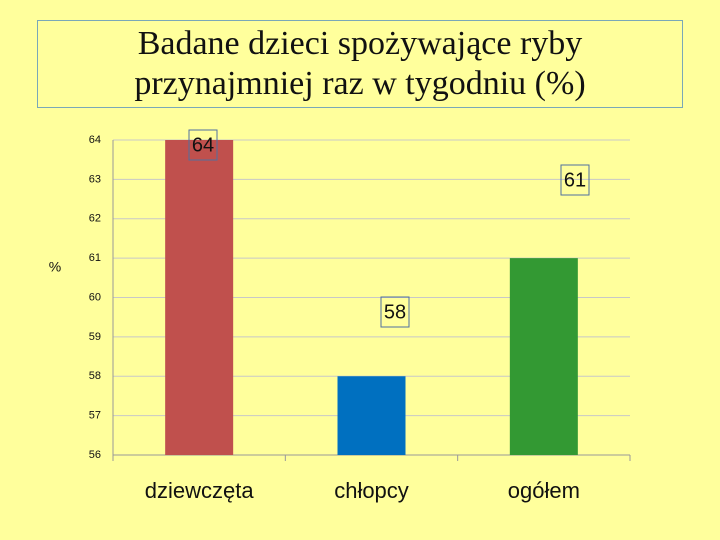  I want to click on y-axis-label: %, so click(55, 267).